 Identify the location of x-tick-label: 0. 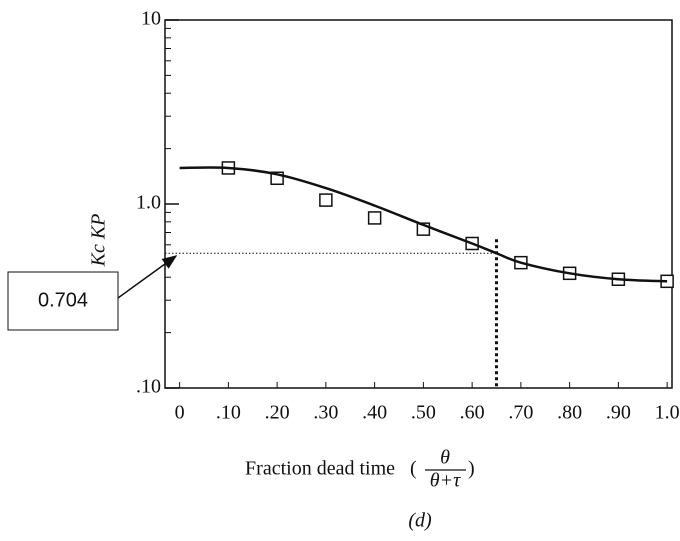
(180, 413).